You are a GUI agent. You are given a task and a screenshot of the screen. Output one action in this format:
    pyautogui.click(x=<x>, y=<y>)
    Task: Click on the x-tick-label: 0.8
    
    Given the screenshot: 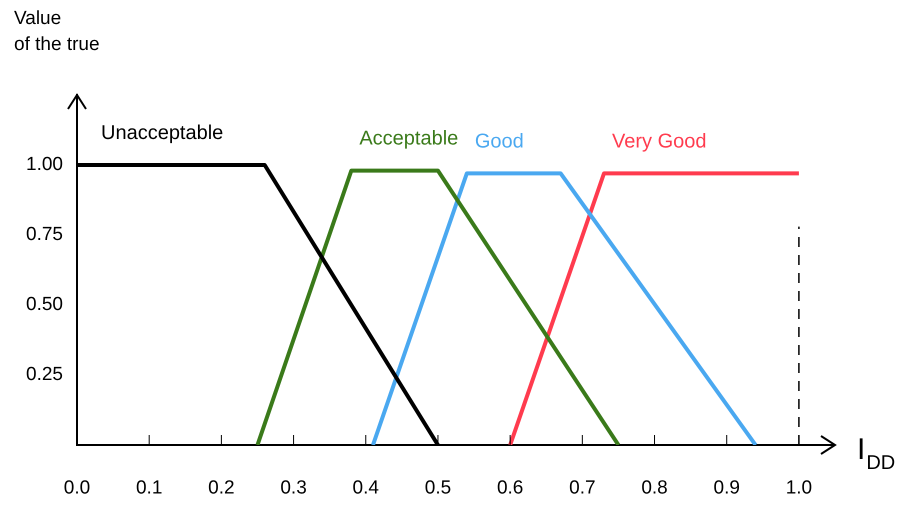 What is the action you would take?
    pyautogui.click(x=654, y=488)
    